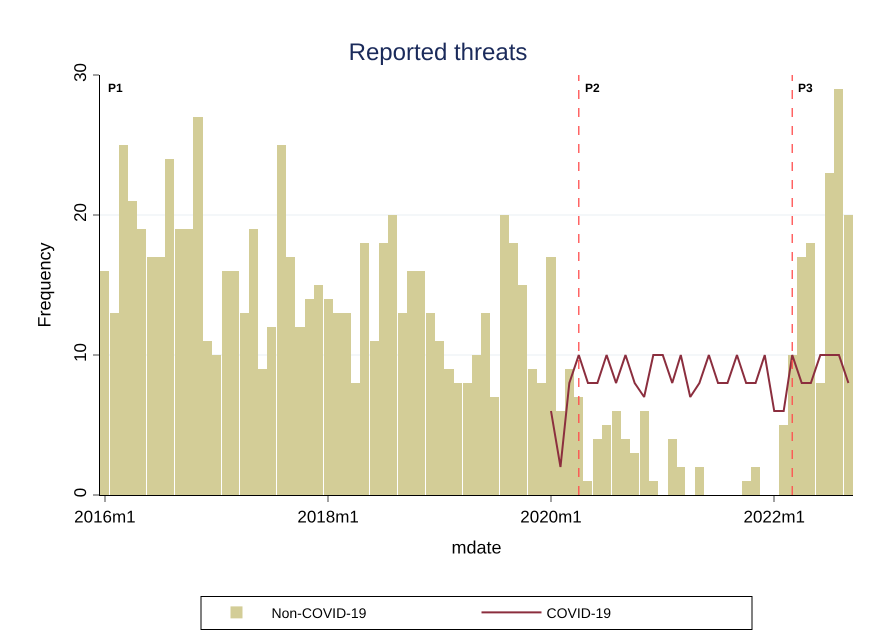 The width and height of the screenshot is (876, 642). Describe the element at coordinates (105, 516) in the screenshot. I see `x-tick-label: 2016m1` at that location.